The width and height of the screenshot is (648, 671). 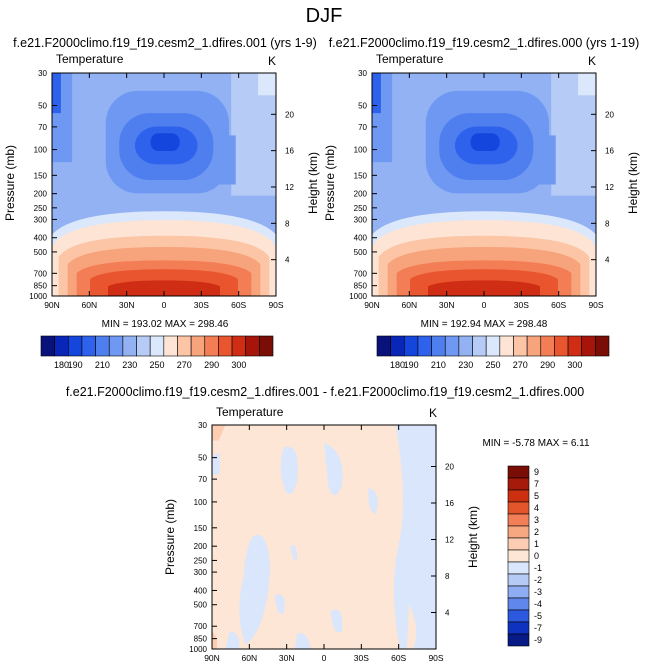 I want to click on colorbar-label: -4, so click(x=538, y=604).